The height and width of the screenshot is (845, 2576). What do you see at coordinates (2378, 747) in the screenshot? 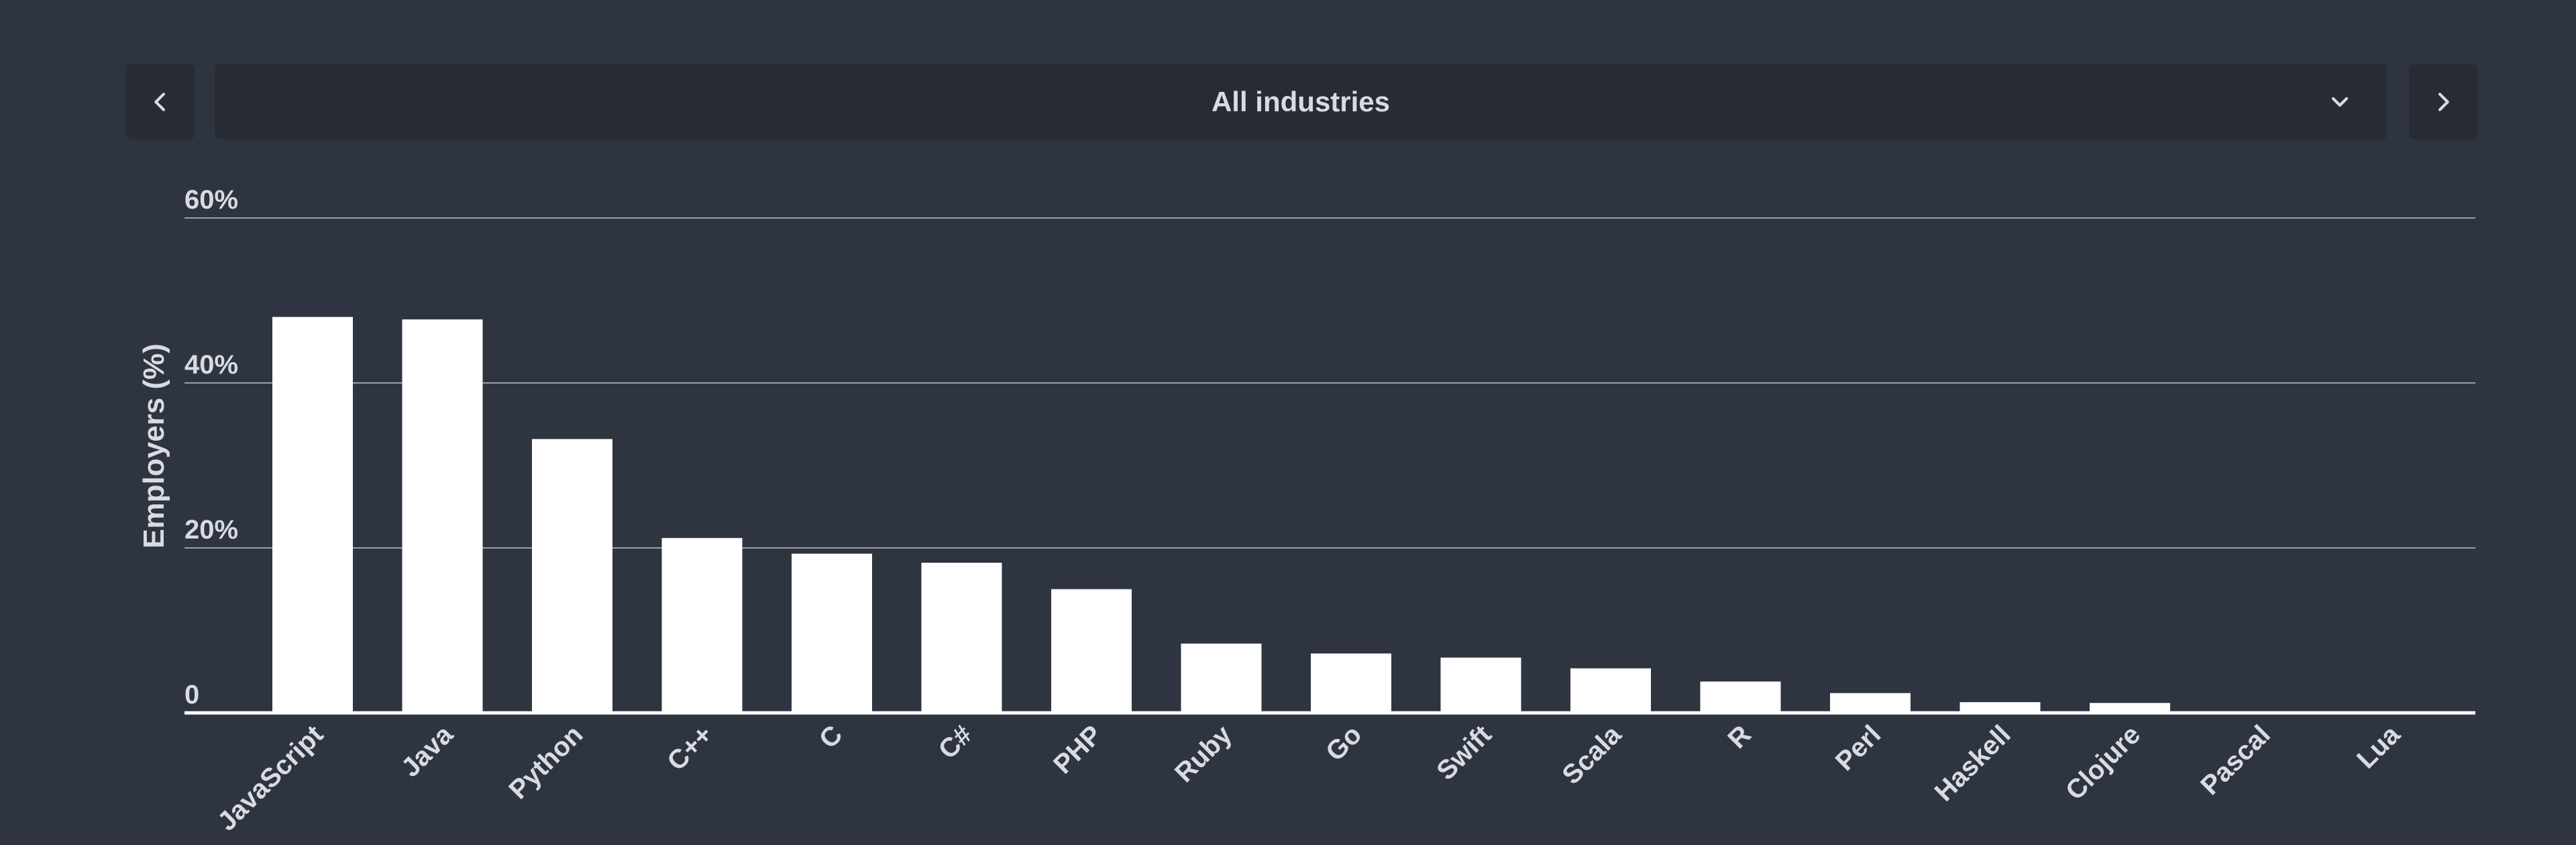
I see `x-tick-label: Lua` at bounding box center [2378, 747].